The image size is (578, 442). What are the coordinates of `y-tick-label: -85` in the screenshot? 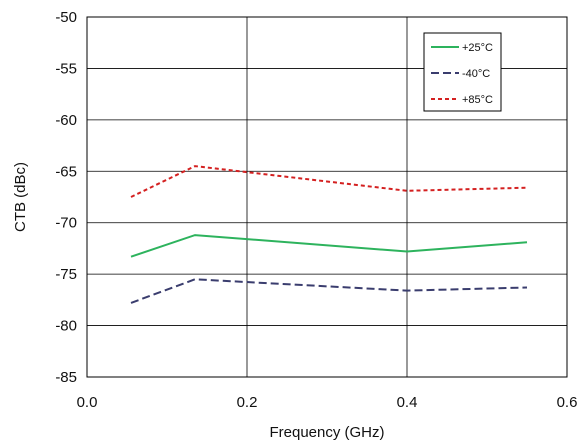 It's located at (66, 377).